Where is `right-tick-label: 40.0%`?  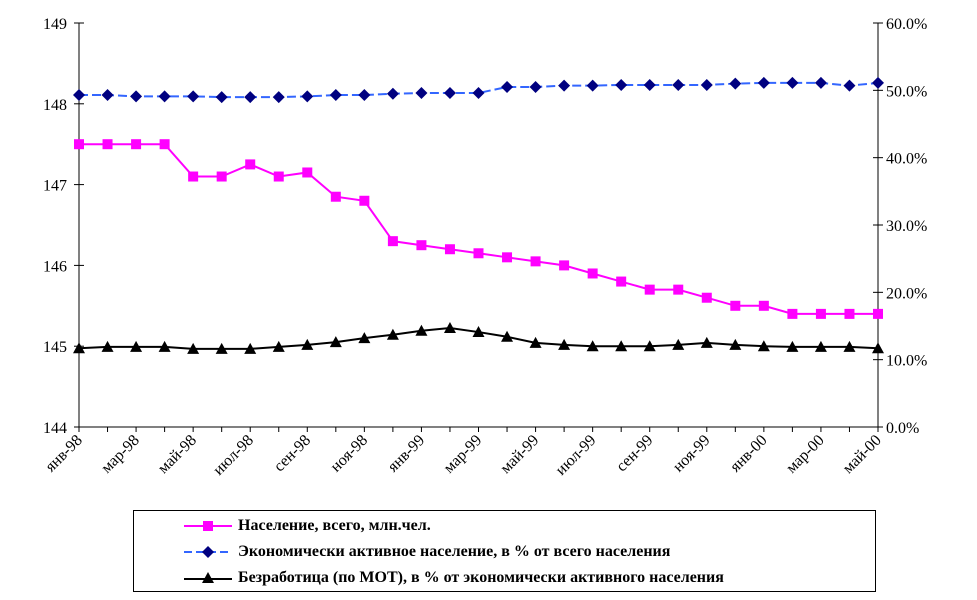
right-tick-label: 40.0% is located at coordinates (906, 159).